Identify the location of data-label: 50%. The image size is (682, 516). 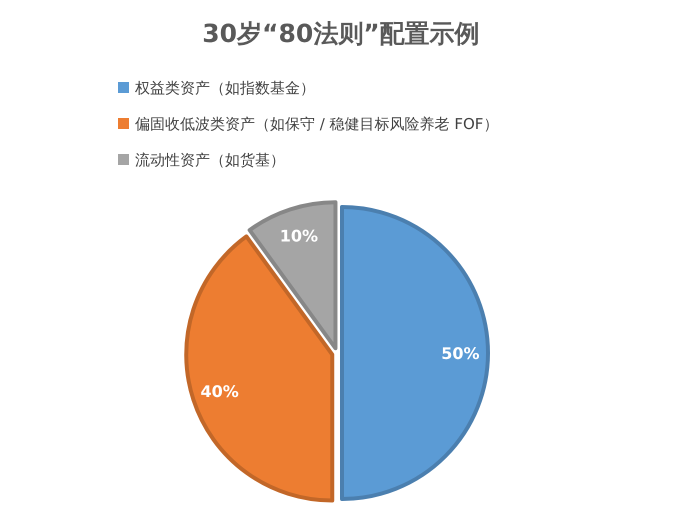
(460, 353).